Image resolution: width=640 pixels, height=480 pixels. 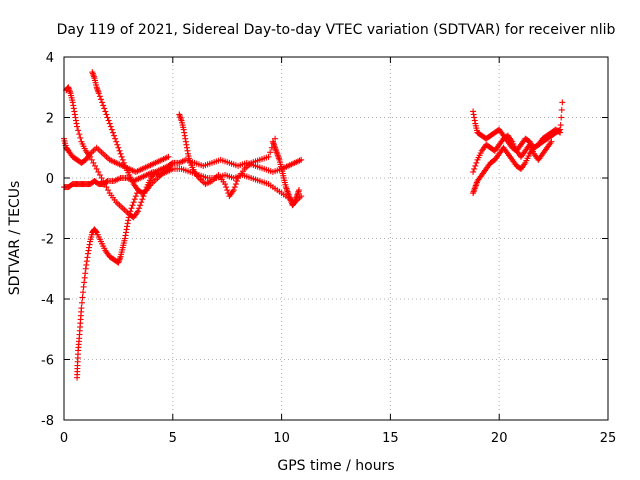 I want to click on y-tick-label: 4, so click(x=50, y=58).